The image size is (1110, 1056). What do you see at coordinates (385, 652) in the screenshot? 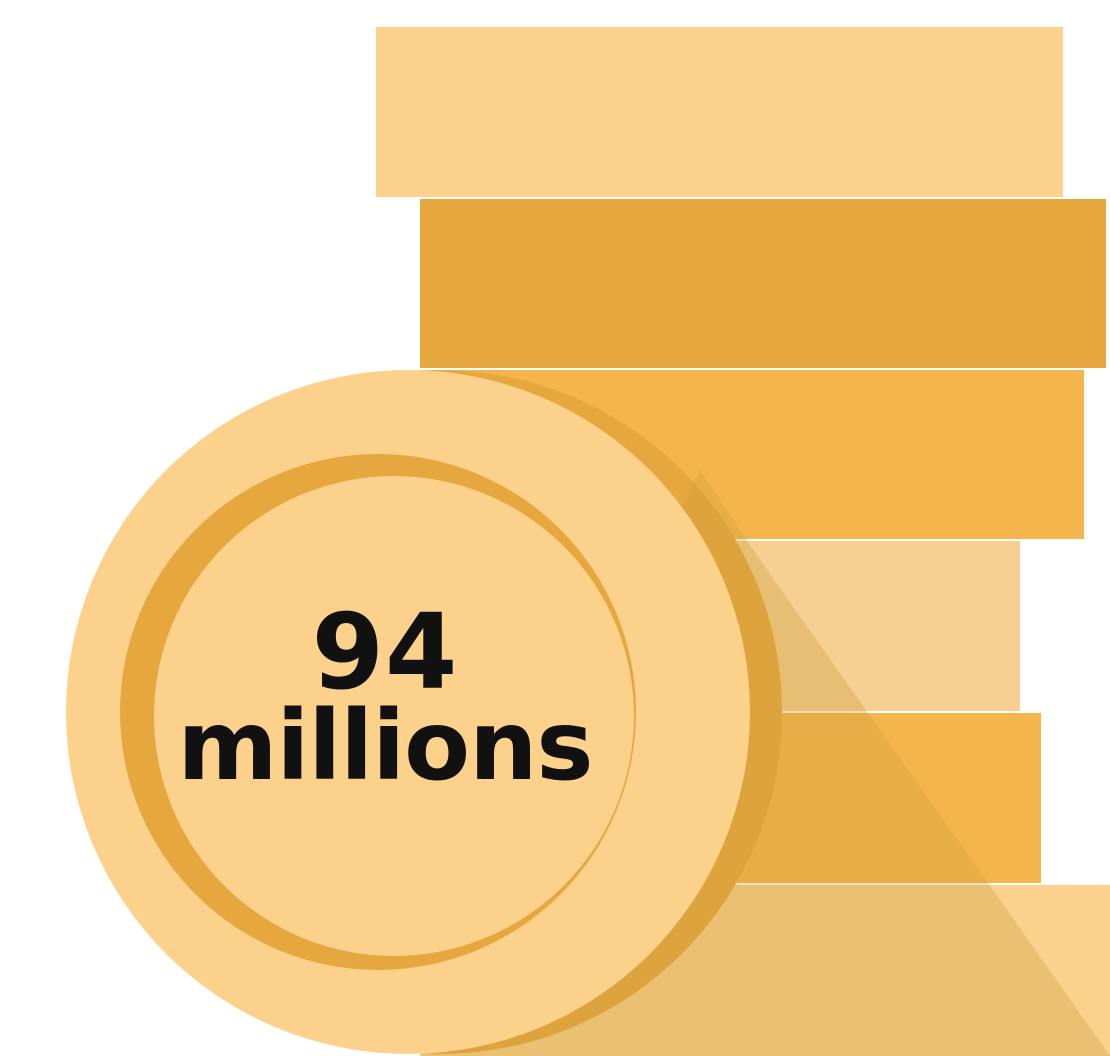
I see `coin-number: 94` at bounding box center [385, 652].